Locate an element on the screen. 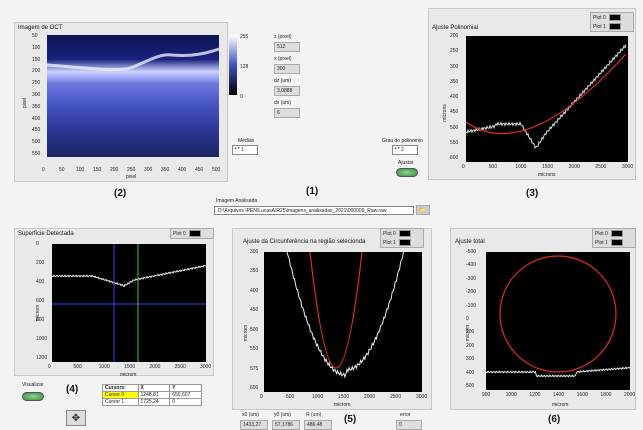 The height and width of the screenshot is (430, 643). total-fit-plot is located at coordinates (558, 321).